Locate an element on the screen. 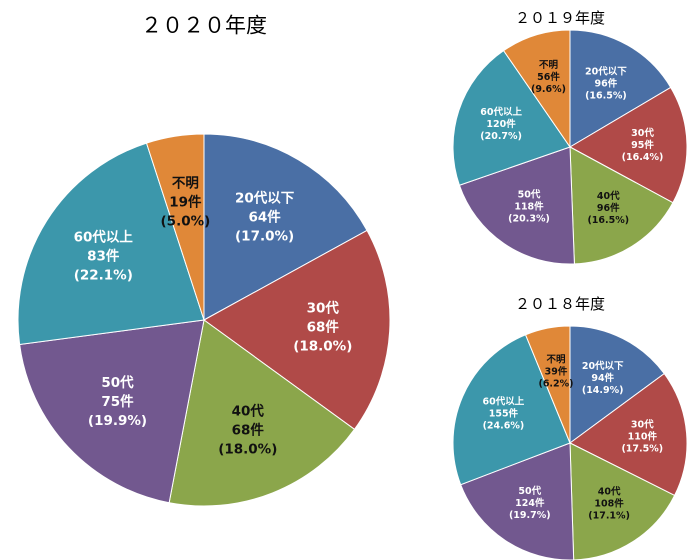 Image resolution: width=700 pixels, height=560 pixels. slice-percent: (16.4%) is located at coordinates (643, 157).